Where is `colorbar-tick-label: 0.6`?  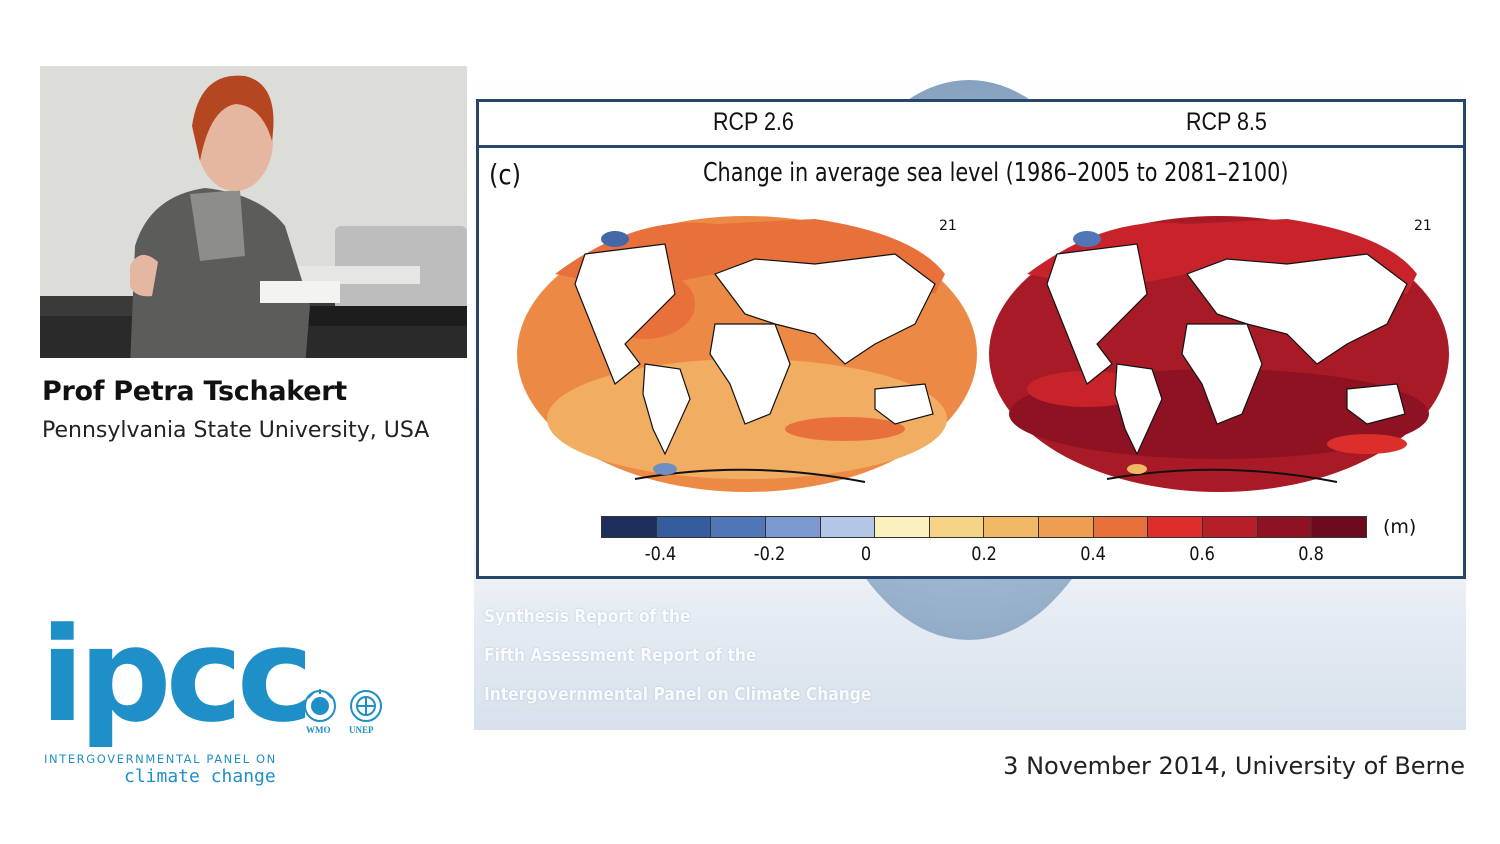
colorbar-tick-label: 0.6 is located at coordinates (1202, 554).